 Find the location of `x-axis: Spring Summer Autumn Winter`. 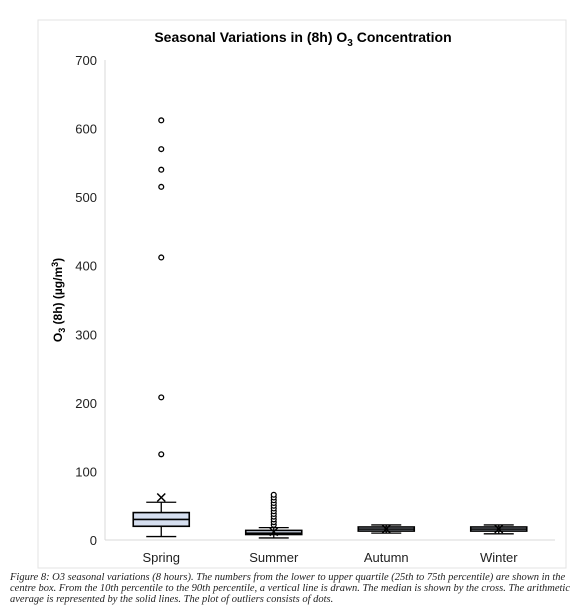

x-axis: Spring Summer Autumn Winter is located at coordinates (330, 552).